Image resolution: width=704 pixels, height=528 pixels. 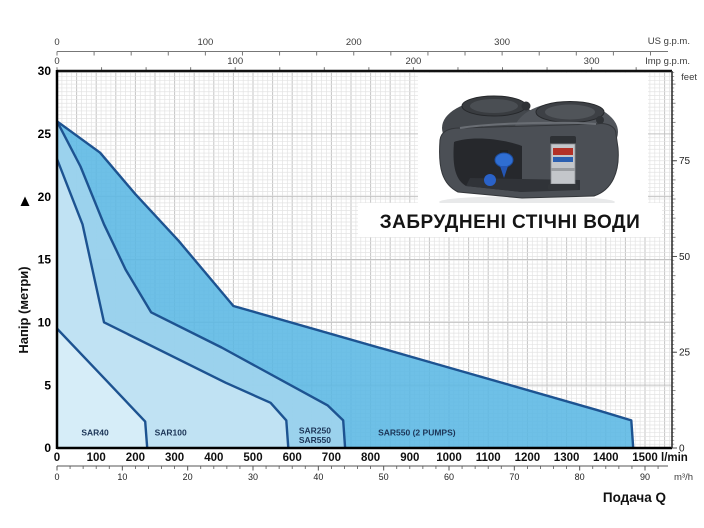 What do you see at coordinates (56, 477) in the screenshot?
I see `m3h-tick-label: 0` at bounding box center [56, 477].